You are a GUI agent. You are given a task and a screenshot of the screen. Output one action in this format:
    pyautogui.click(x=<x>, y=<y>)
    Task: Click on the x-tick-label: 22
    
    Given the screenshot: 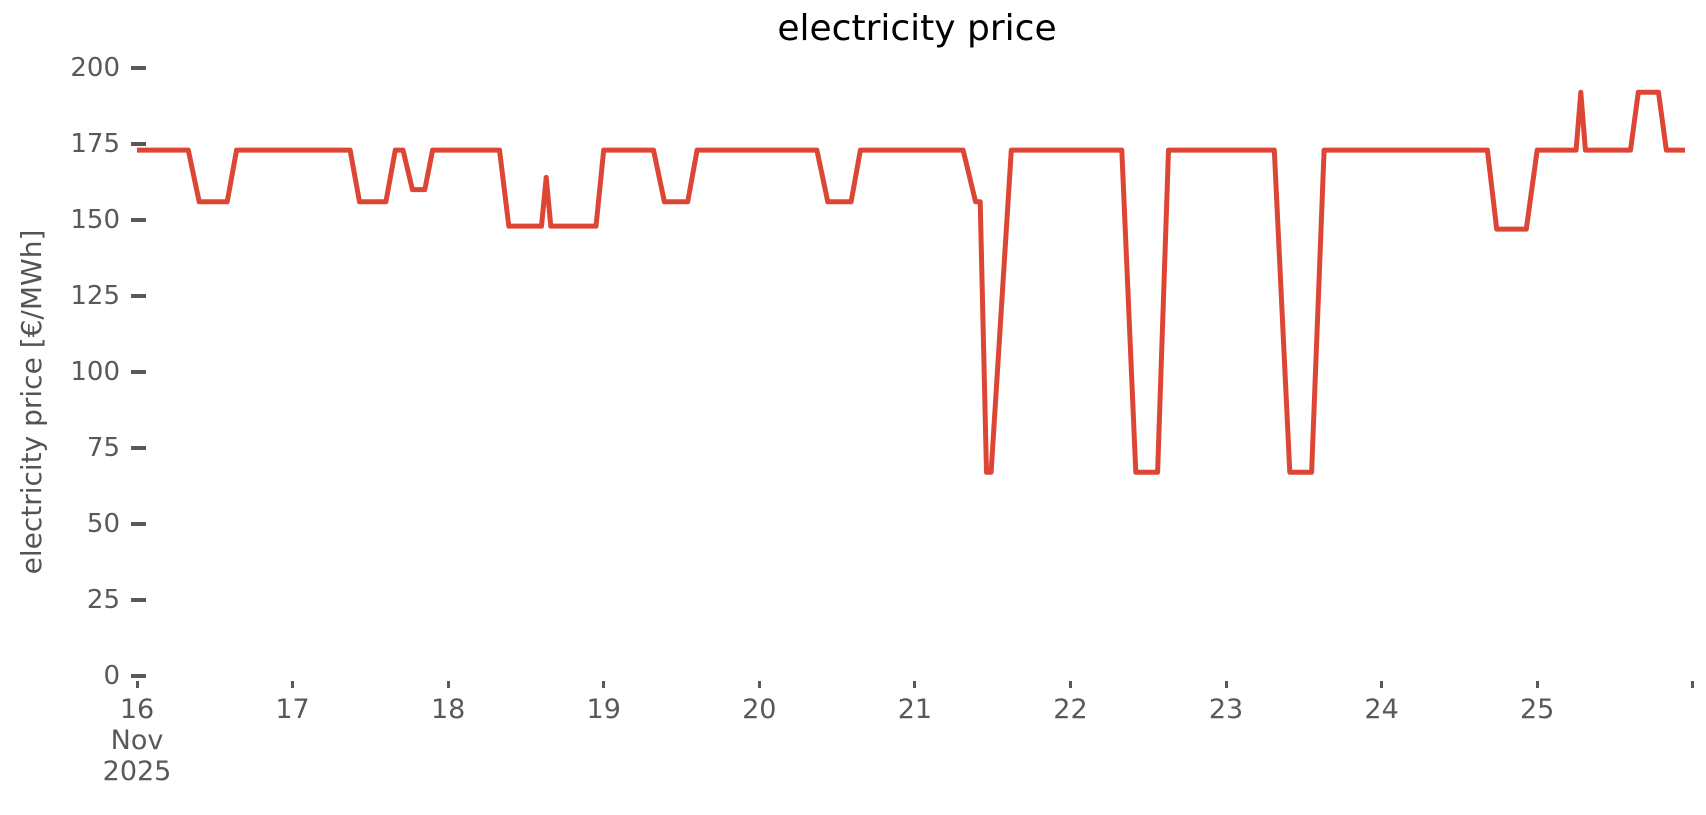 What is the action you would take?
    pyautogui.click(x=1070, y=709)
    